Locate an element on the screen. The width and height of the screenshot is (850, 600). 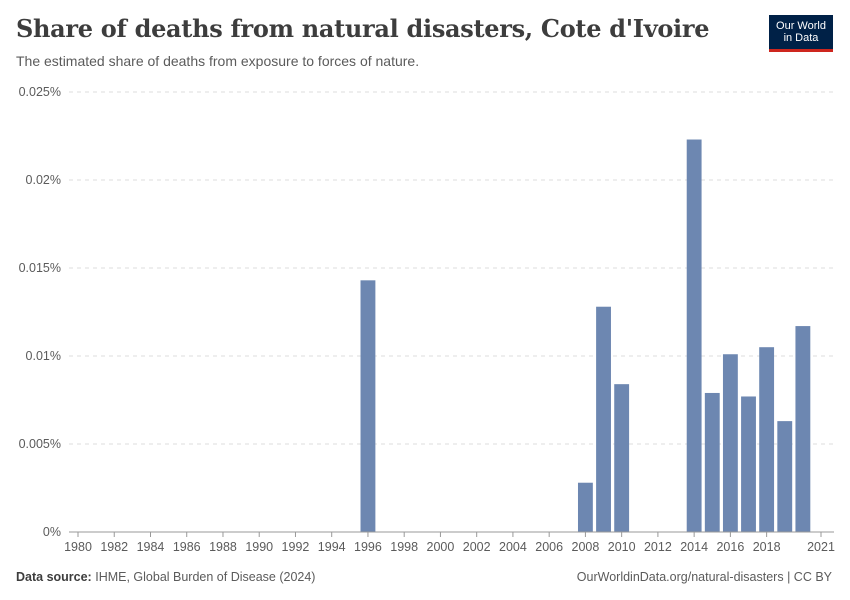
bar-2014 is located at coordinates (694, 335).